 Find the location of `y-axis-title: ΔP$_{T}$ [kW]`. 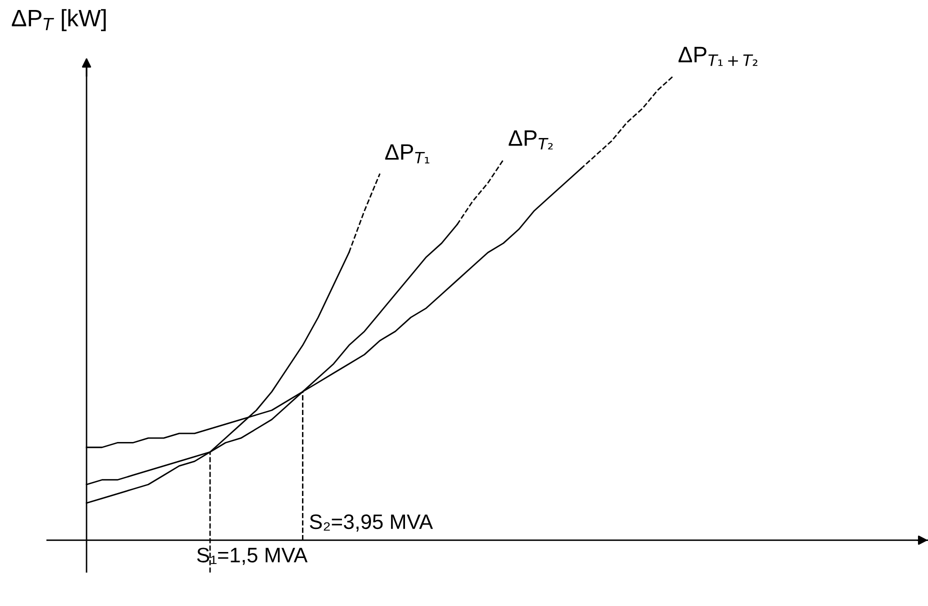

y-axis-title: ΔP$_{T}$ [kW] is located at coordinates (59, 20).